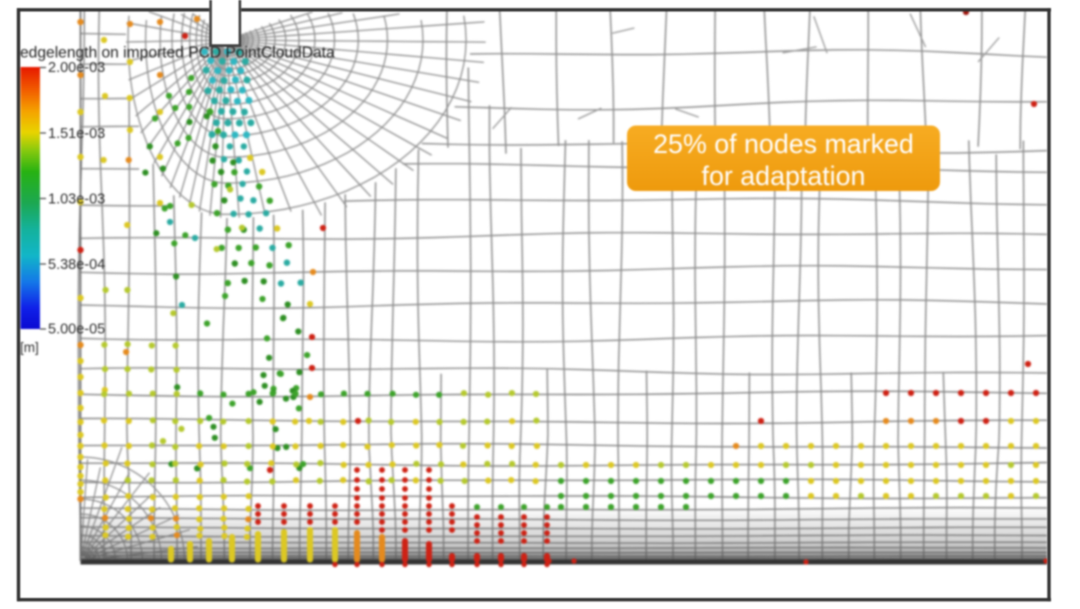 This screenshot has height=609, width=1080. Describe the element at coordinates (783, 144) in the screenshot. I see `svg-text: 25% of nodes marked` at that location.